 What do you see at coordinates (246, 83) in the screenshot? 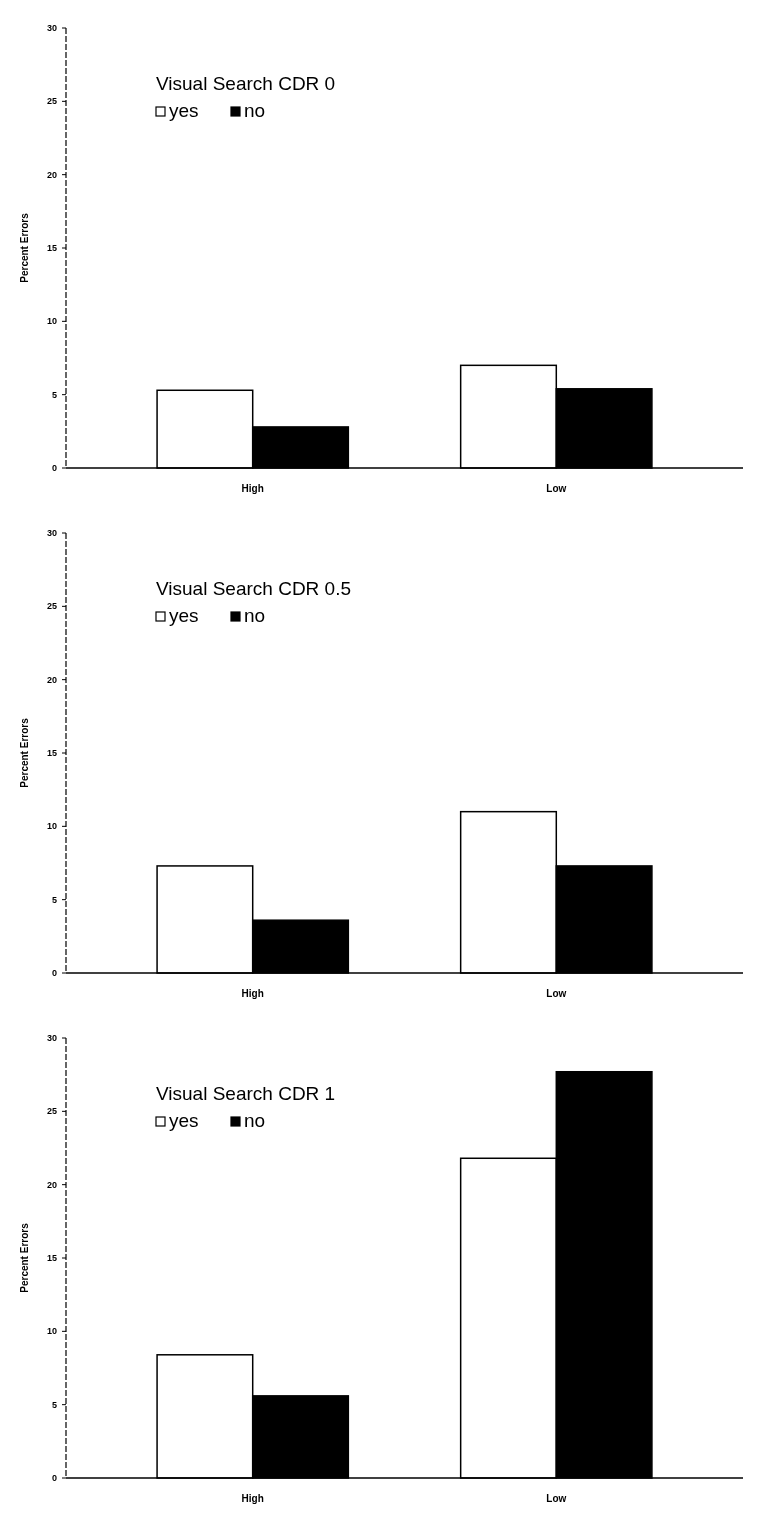
I see `text: Visual Search CDR 0` at bounding box center [246, 83].